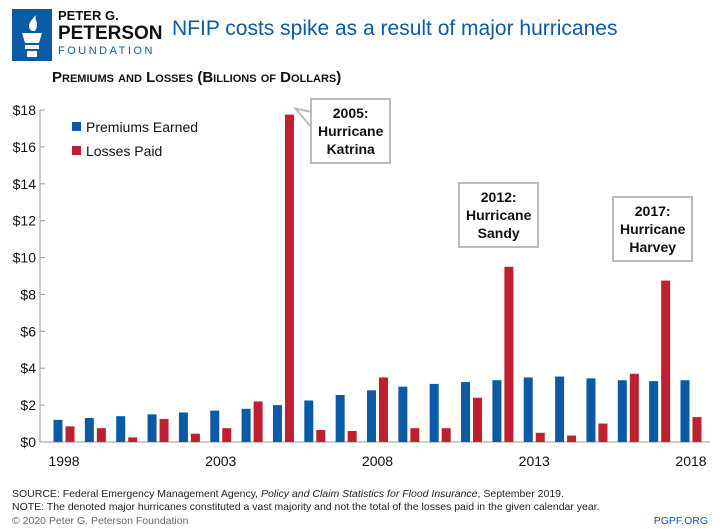 The height and width of the screenshot is (529, 720). I want to click on x-tick-label: 1998, so click(63, 461).